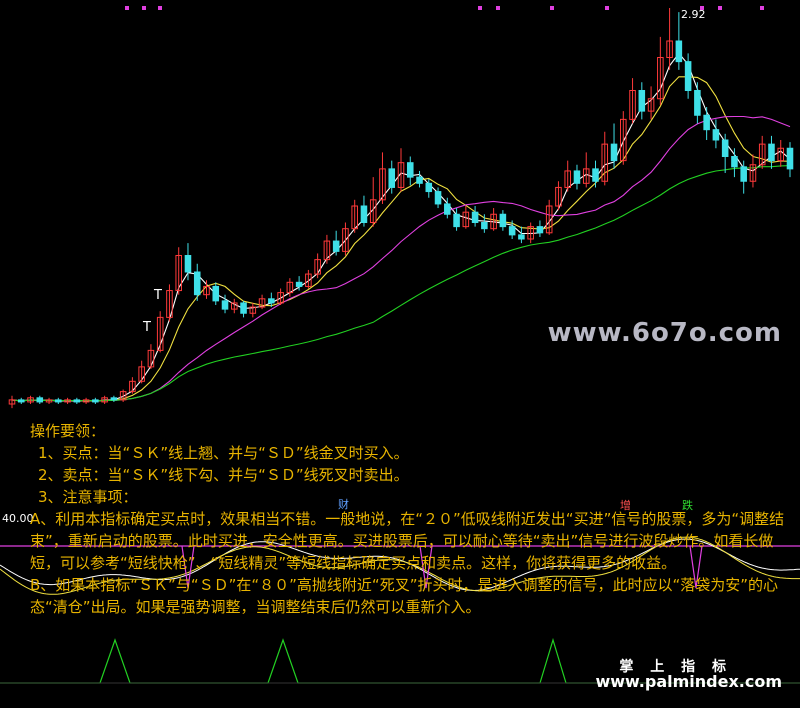 The image size is (800, 708). I want to click on notes-title: 操作要领：, so click(68, 431).